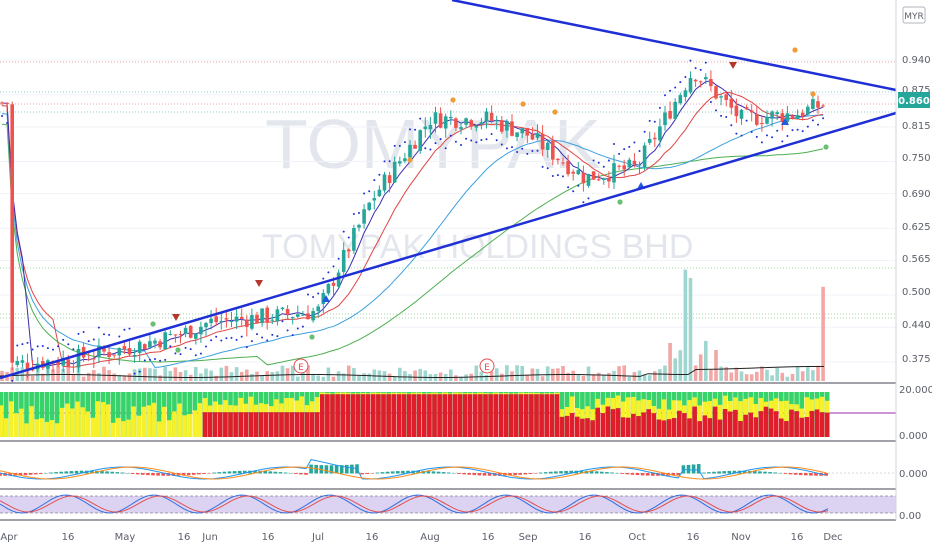 This screenshot has height=555, width=932. Describe the element at coordinates (128, 414) in the screenshot. I see `volatility-bar-green` at that location.